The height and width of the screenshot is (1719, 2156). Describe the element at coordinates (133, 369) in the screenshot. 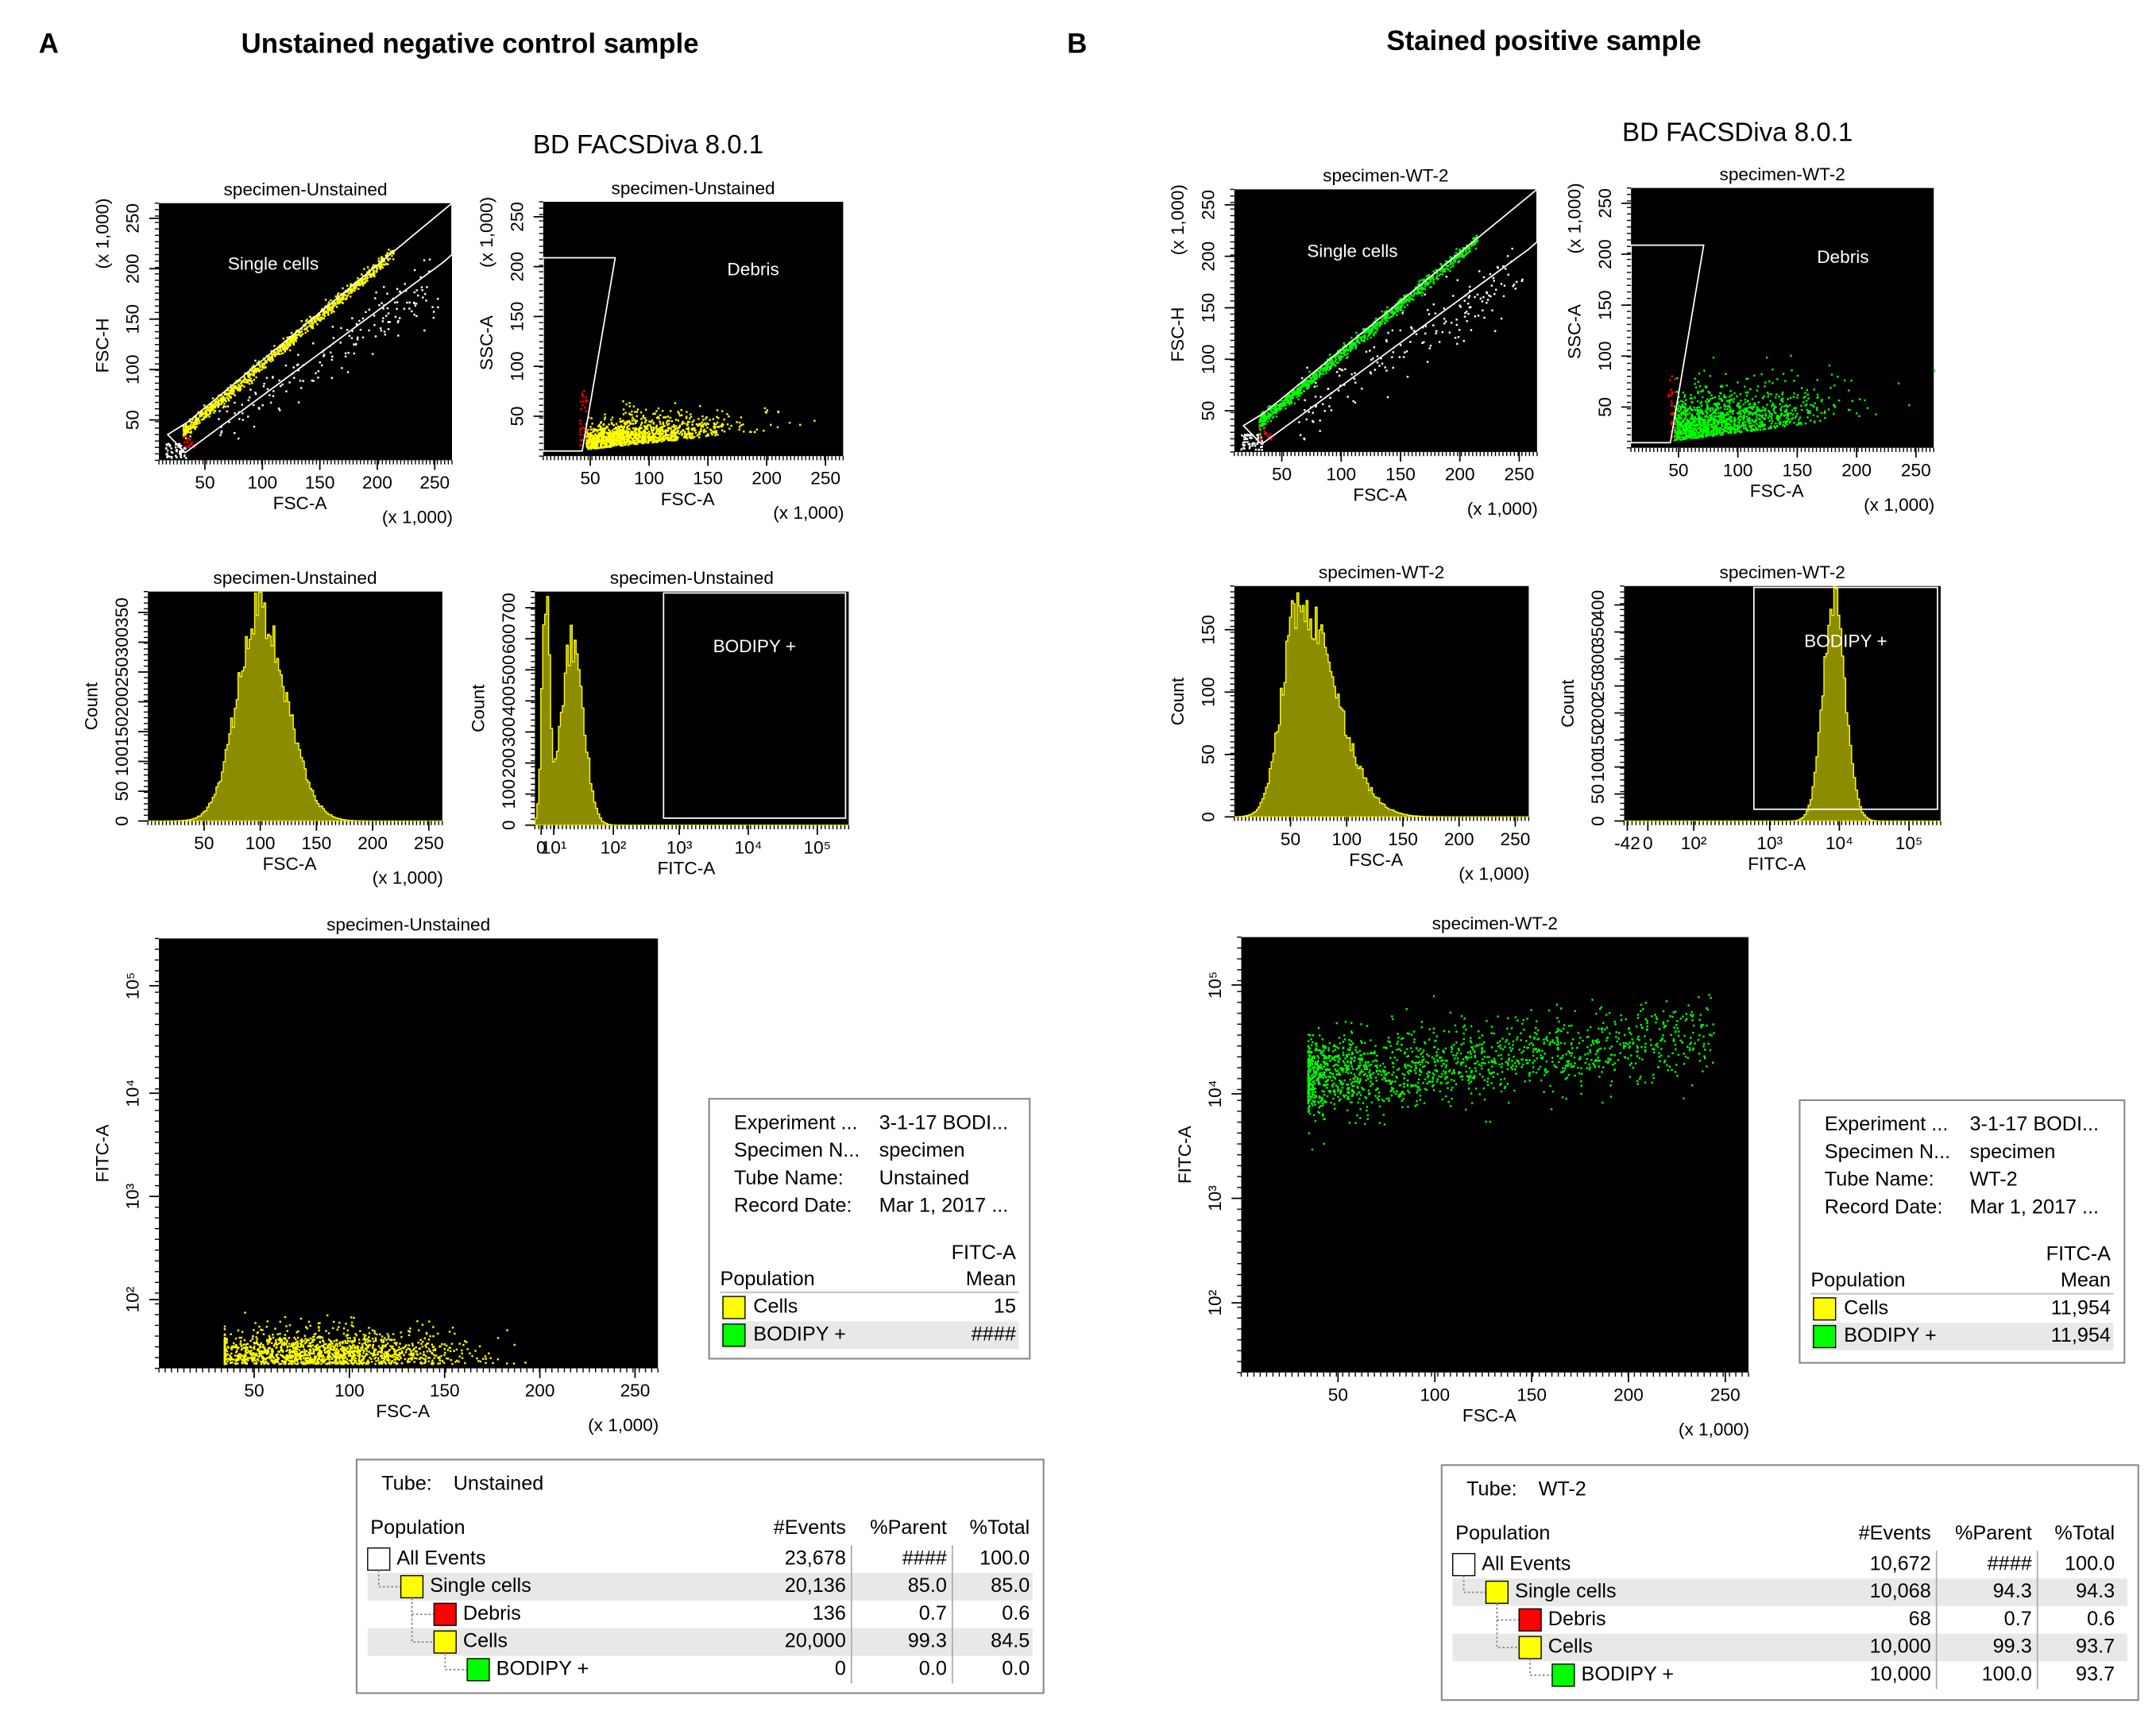

I see `y-tick-label: 100` at that location.